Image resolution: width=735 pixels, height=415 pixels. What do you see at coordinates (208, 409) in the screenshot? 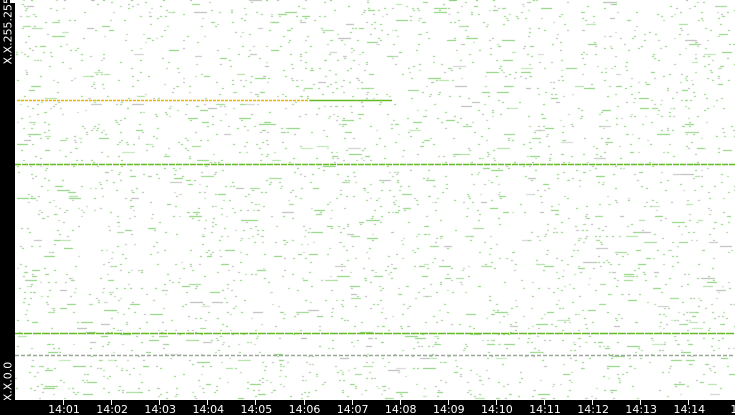
I see `x-tick-label: 14:04` at bounding box center [208, 409].